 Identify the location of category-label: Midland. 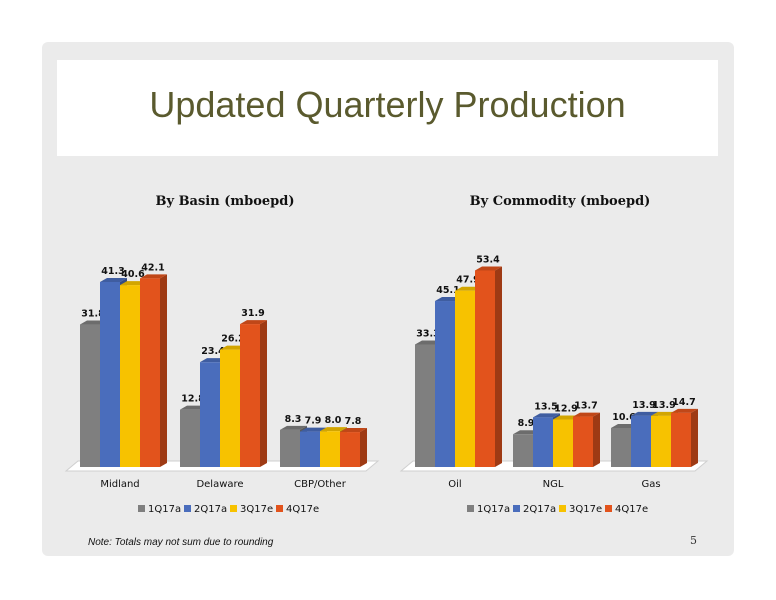
(119, 484).